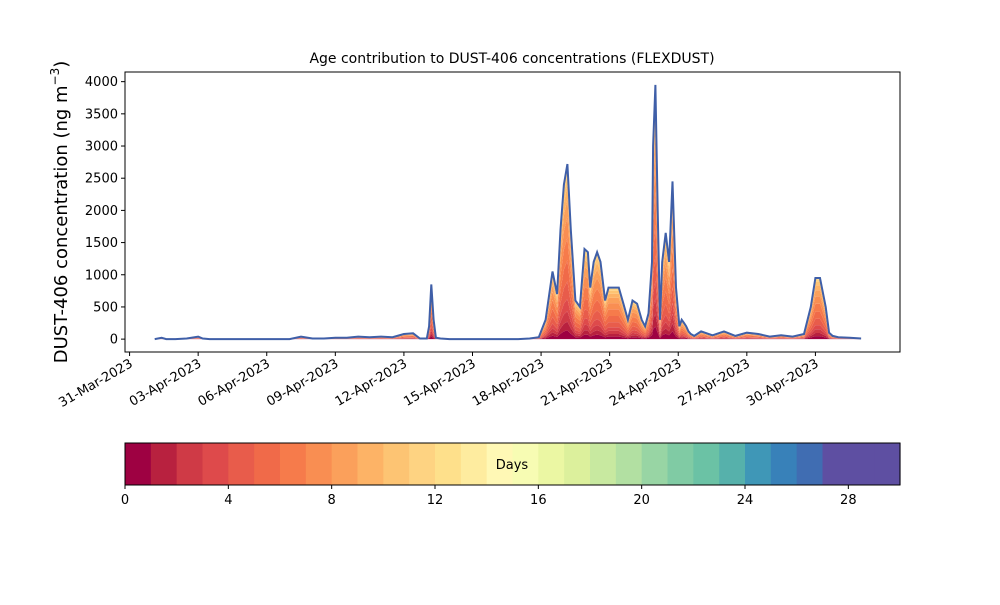 The height and width of the screenshot is (605, 1000). What do you see at coordinates (61, 224) in the screenshot?
I see `y-axis-label-main: DUST-406 concentration (ng m` at bounding box center [61, 224].